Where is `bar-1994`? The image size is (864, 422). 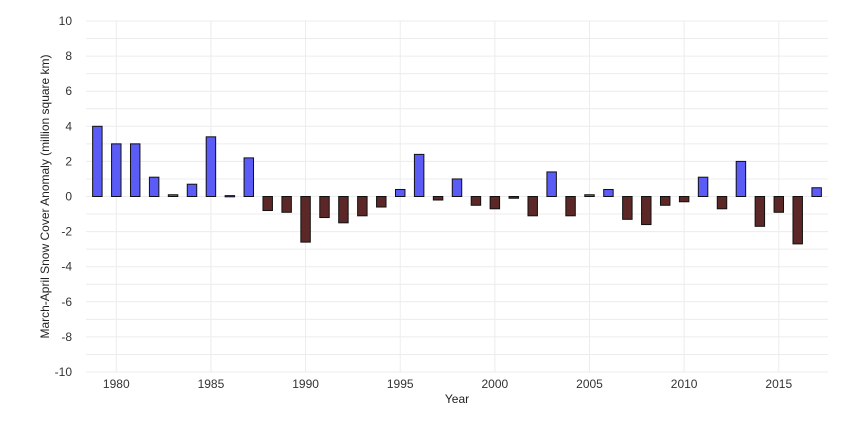
bar-1994 is located at coordinates (381, 202).